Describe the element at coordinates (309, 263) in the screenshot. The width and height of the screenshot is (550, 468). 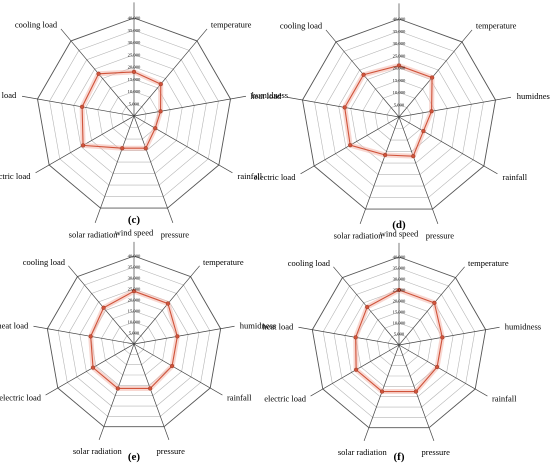
I see `axis-label: cooling load` at that location.